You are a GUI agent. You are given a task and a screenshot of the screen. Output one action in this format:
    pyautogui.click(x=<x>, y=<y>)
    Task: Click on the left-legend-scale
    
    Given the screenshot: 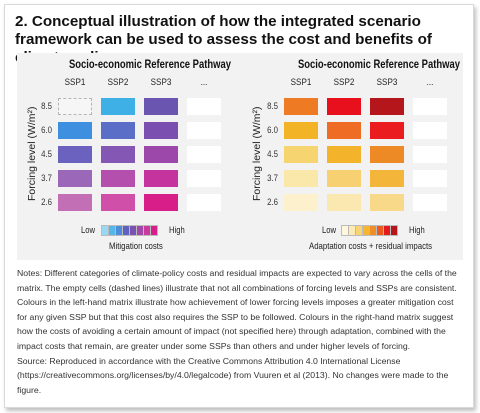 What is the action you would take?
    pyautogui.click(x=129, y=230)
    